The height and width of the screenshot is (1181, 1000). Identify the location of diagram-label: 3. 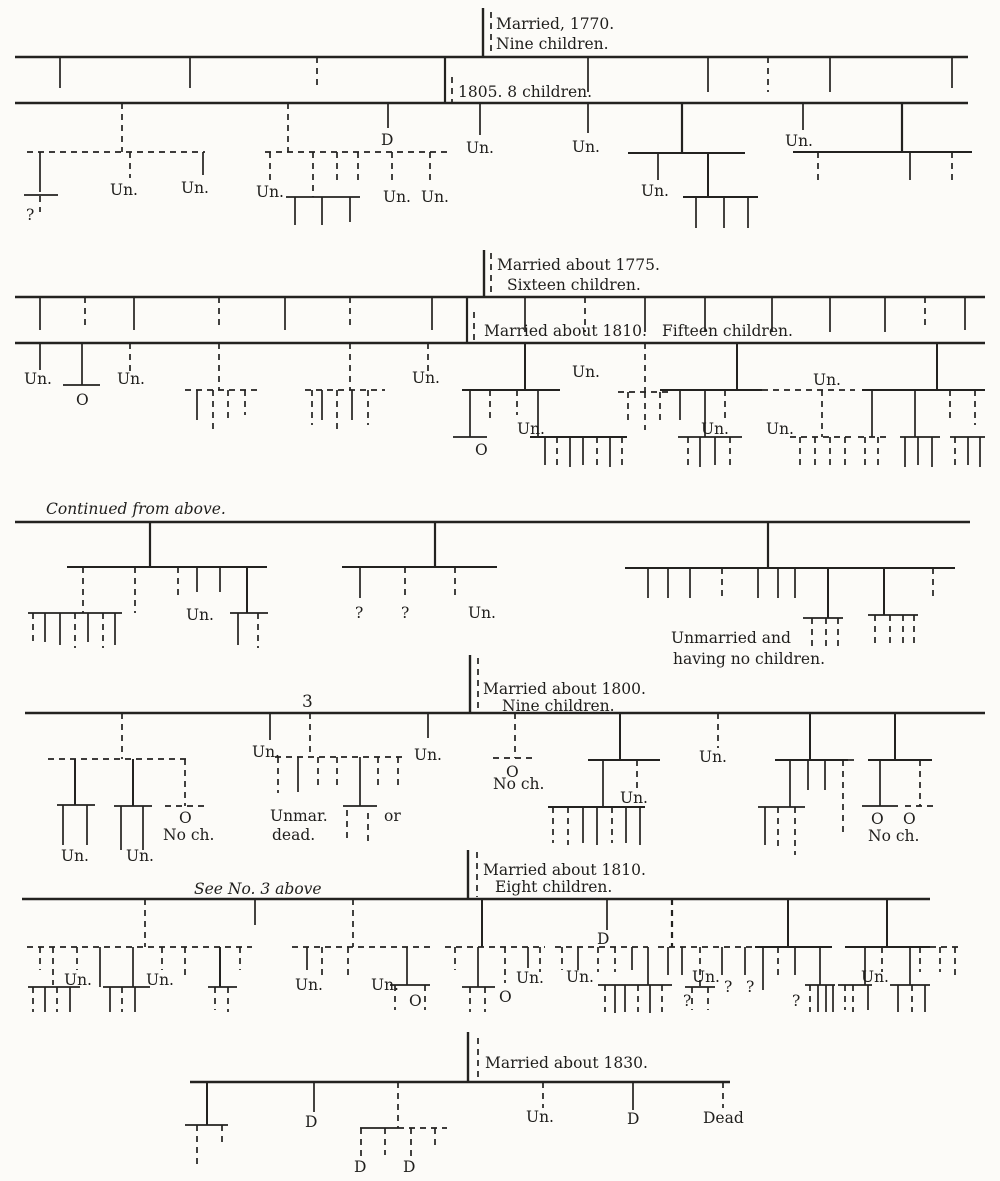
(307, 702).